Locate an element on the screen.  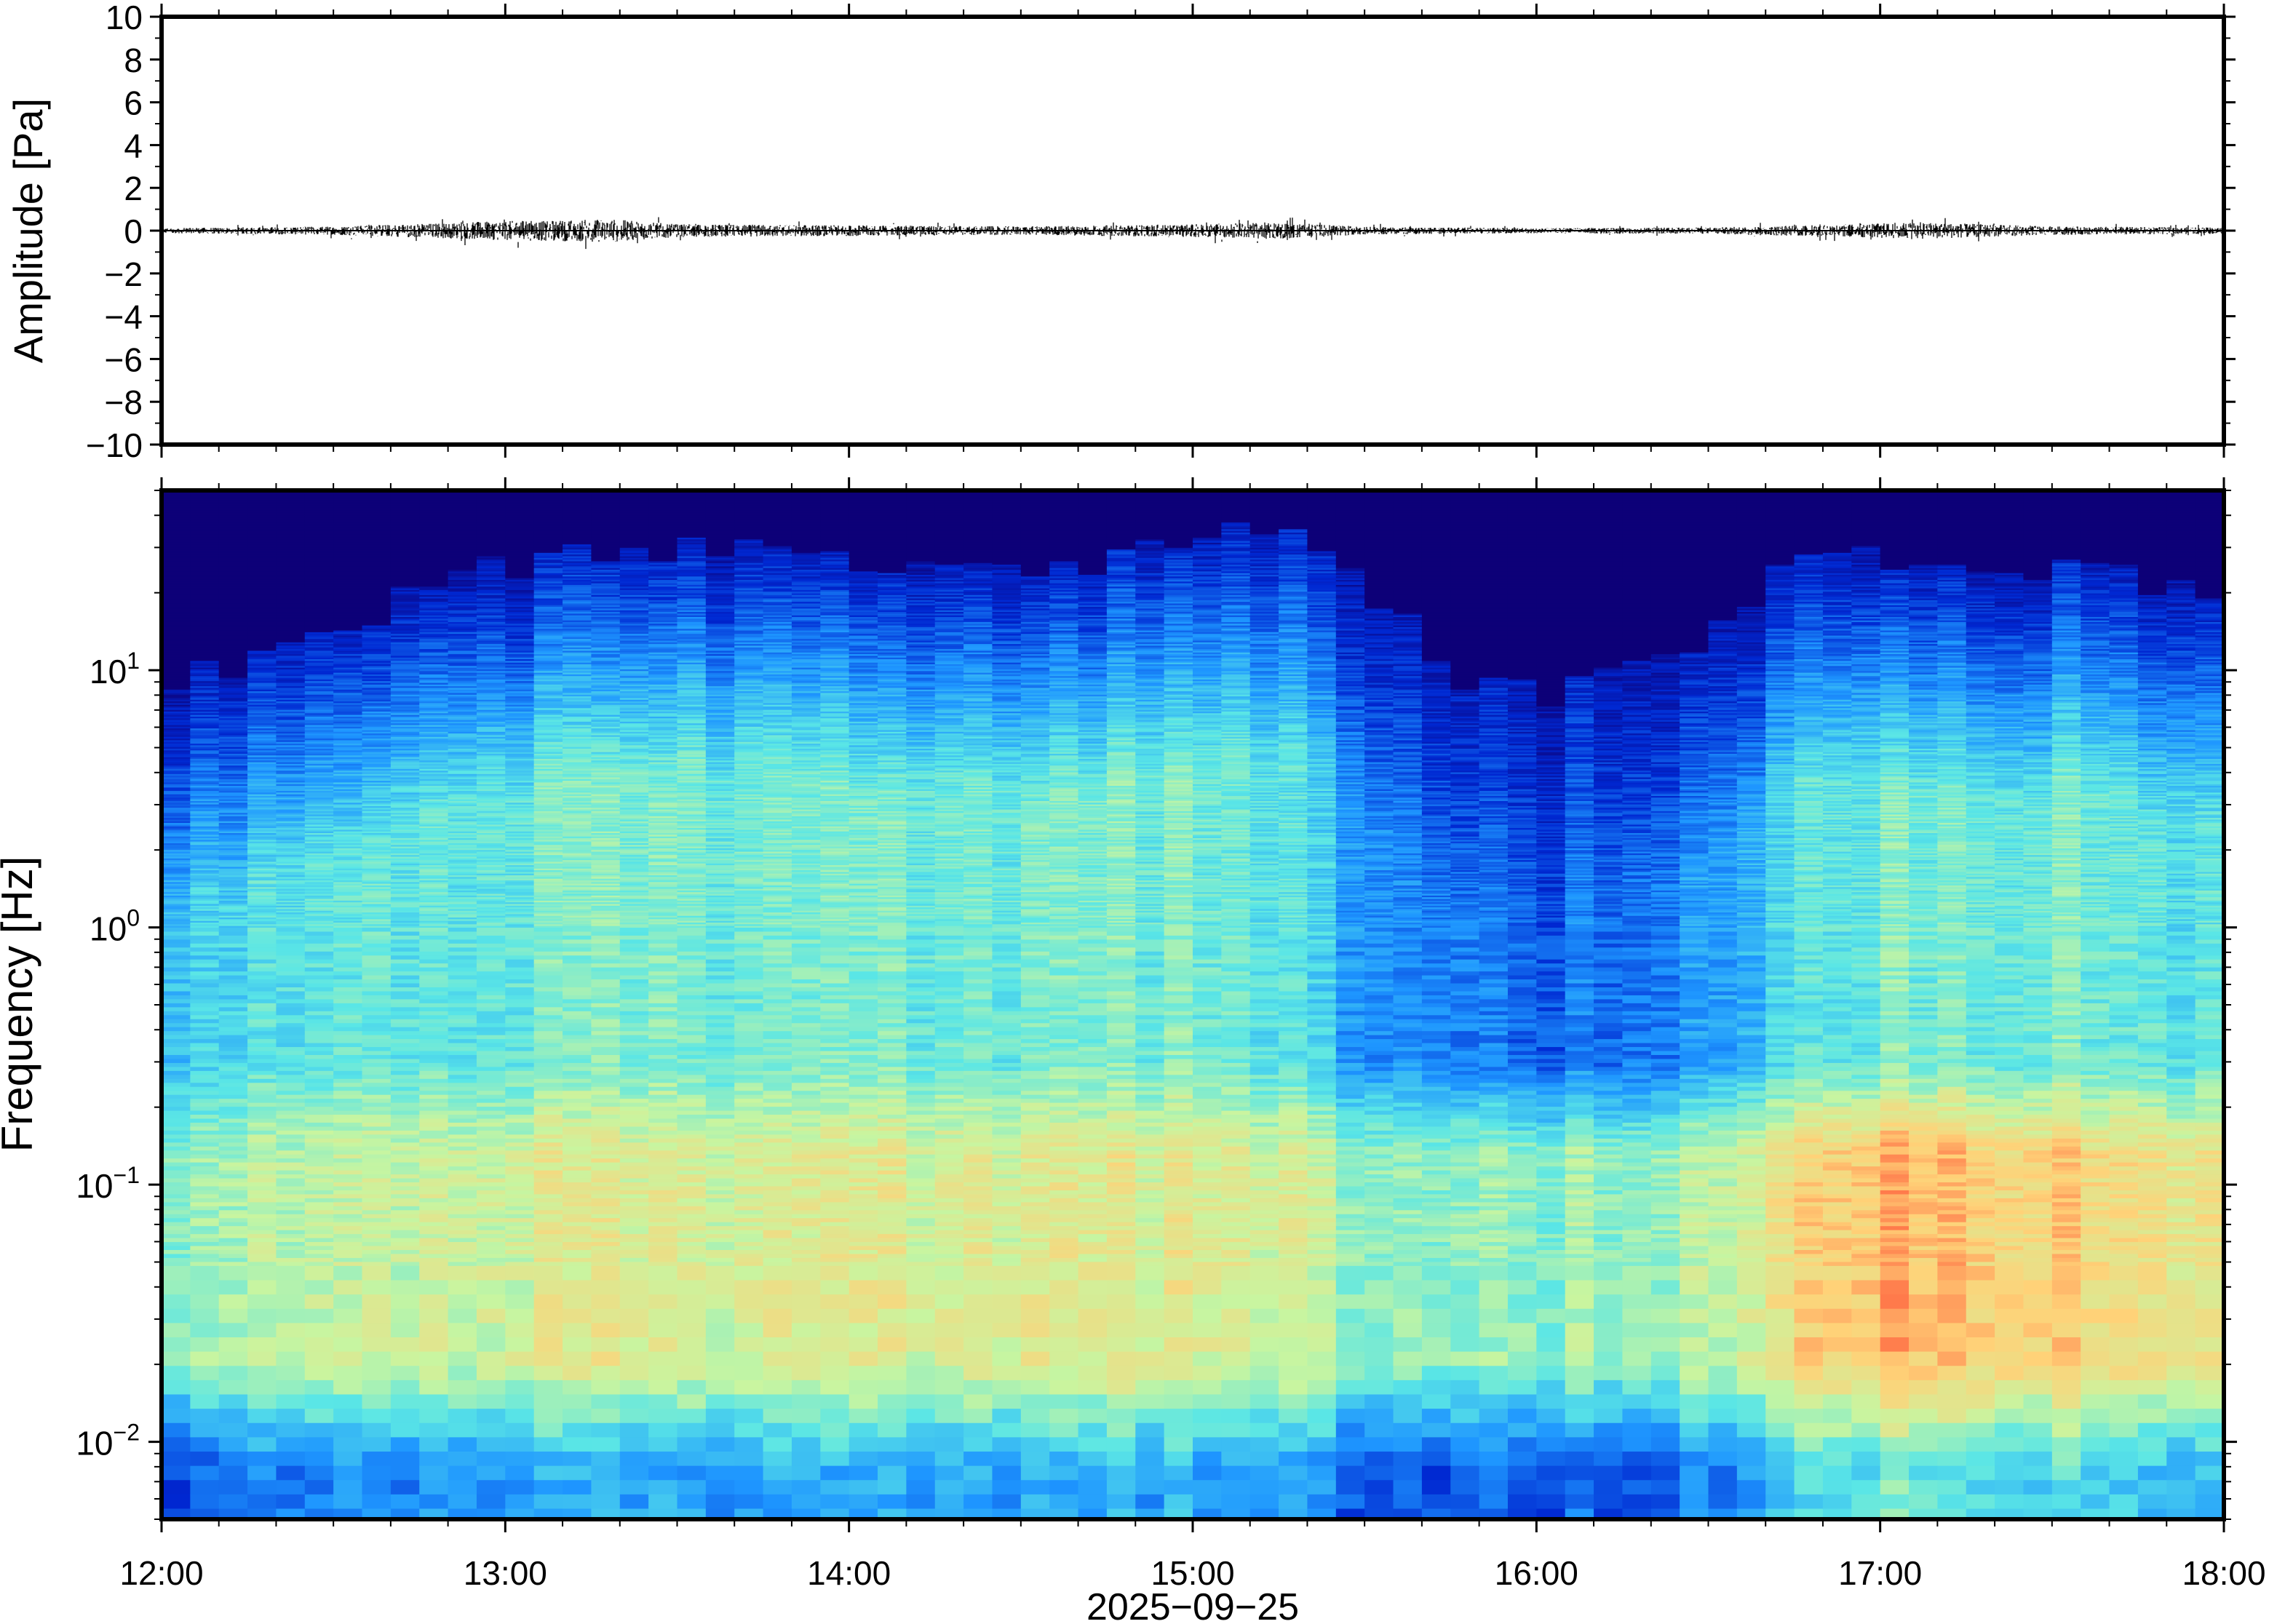
amplitude-tick-label: 2 is located at coordinates (133, 188).